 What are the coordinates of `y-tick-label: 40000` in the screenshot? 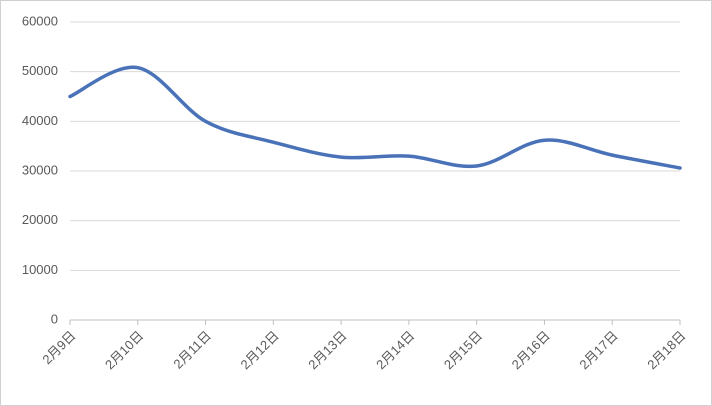 It's located at (40, 120).